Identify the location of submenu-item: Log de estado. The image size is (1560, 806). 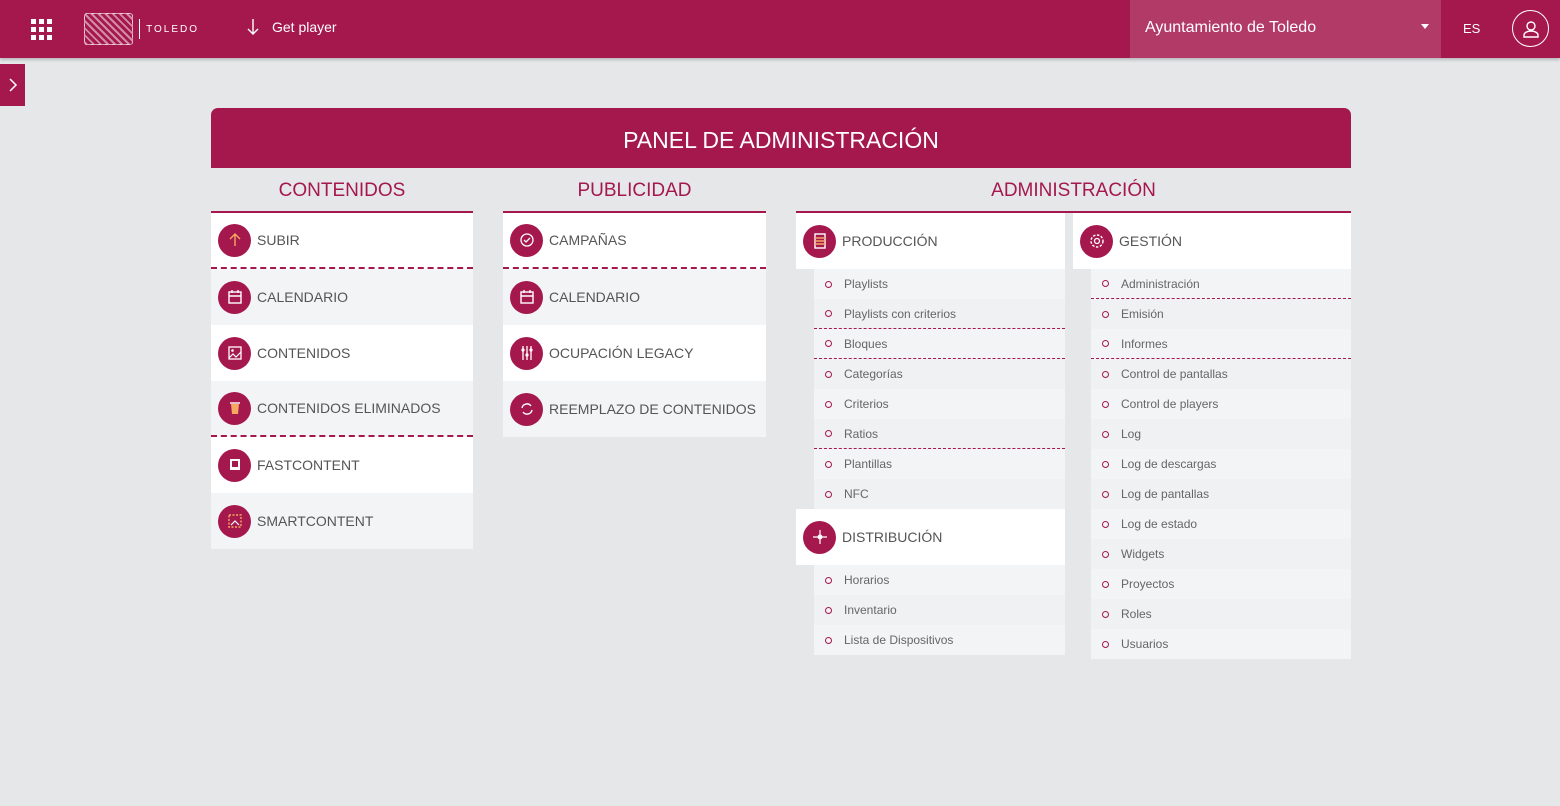
(1221, 524).